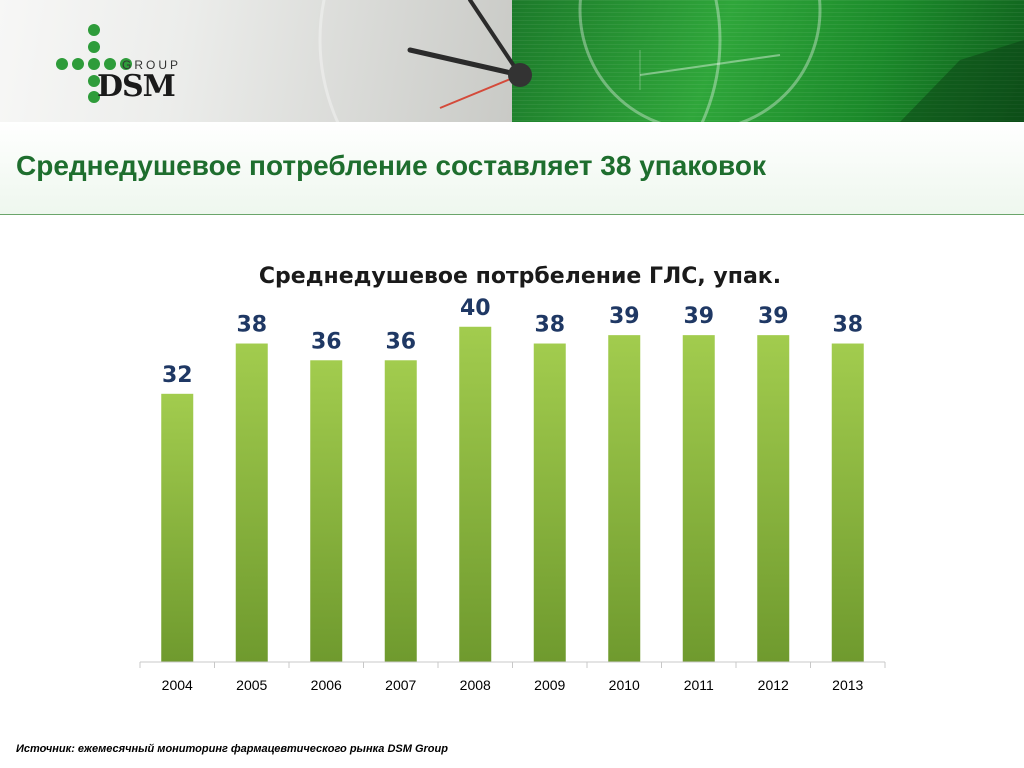 This screenshot has width=1024, height=768. I want to click on data-label-2013: 38, so click(847, 325).